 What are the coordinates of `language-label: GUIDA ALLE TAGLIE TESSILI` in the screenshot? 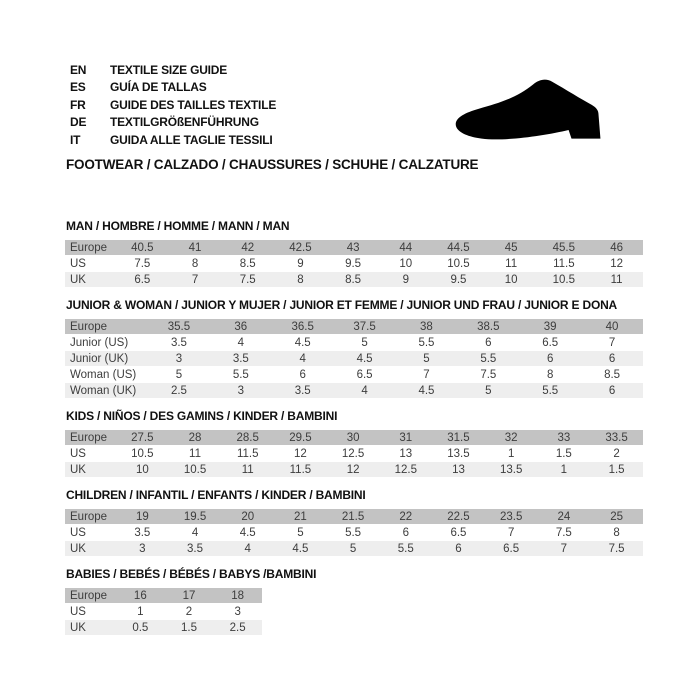 It's located at (191, 139).